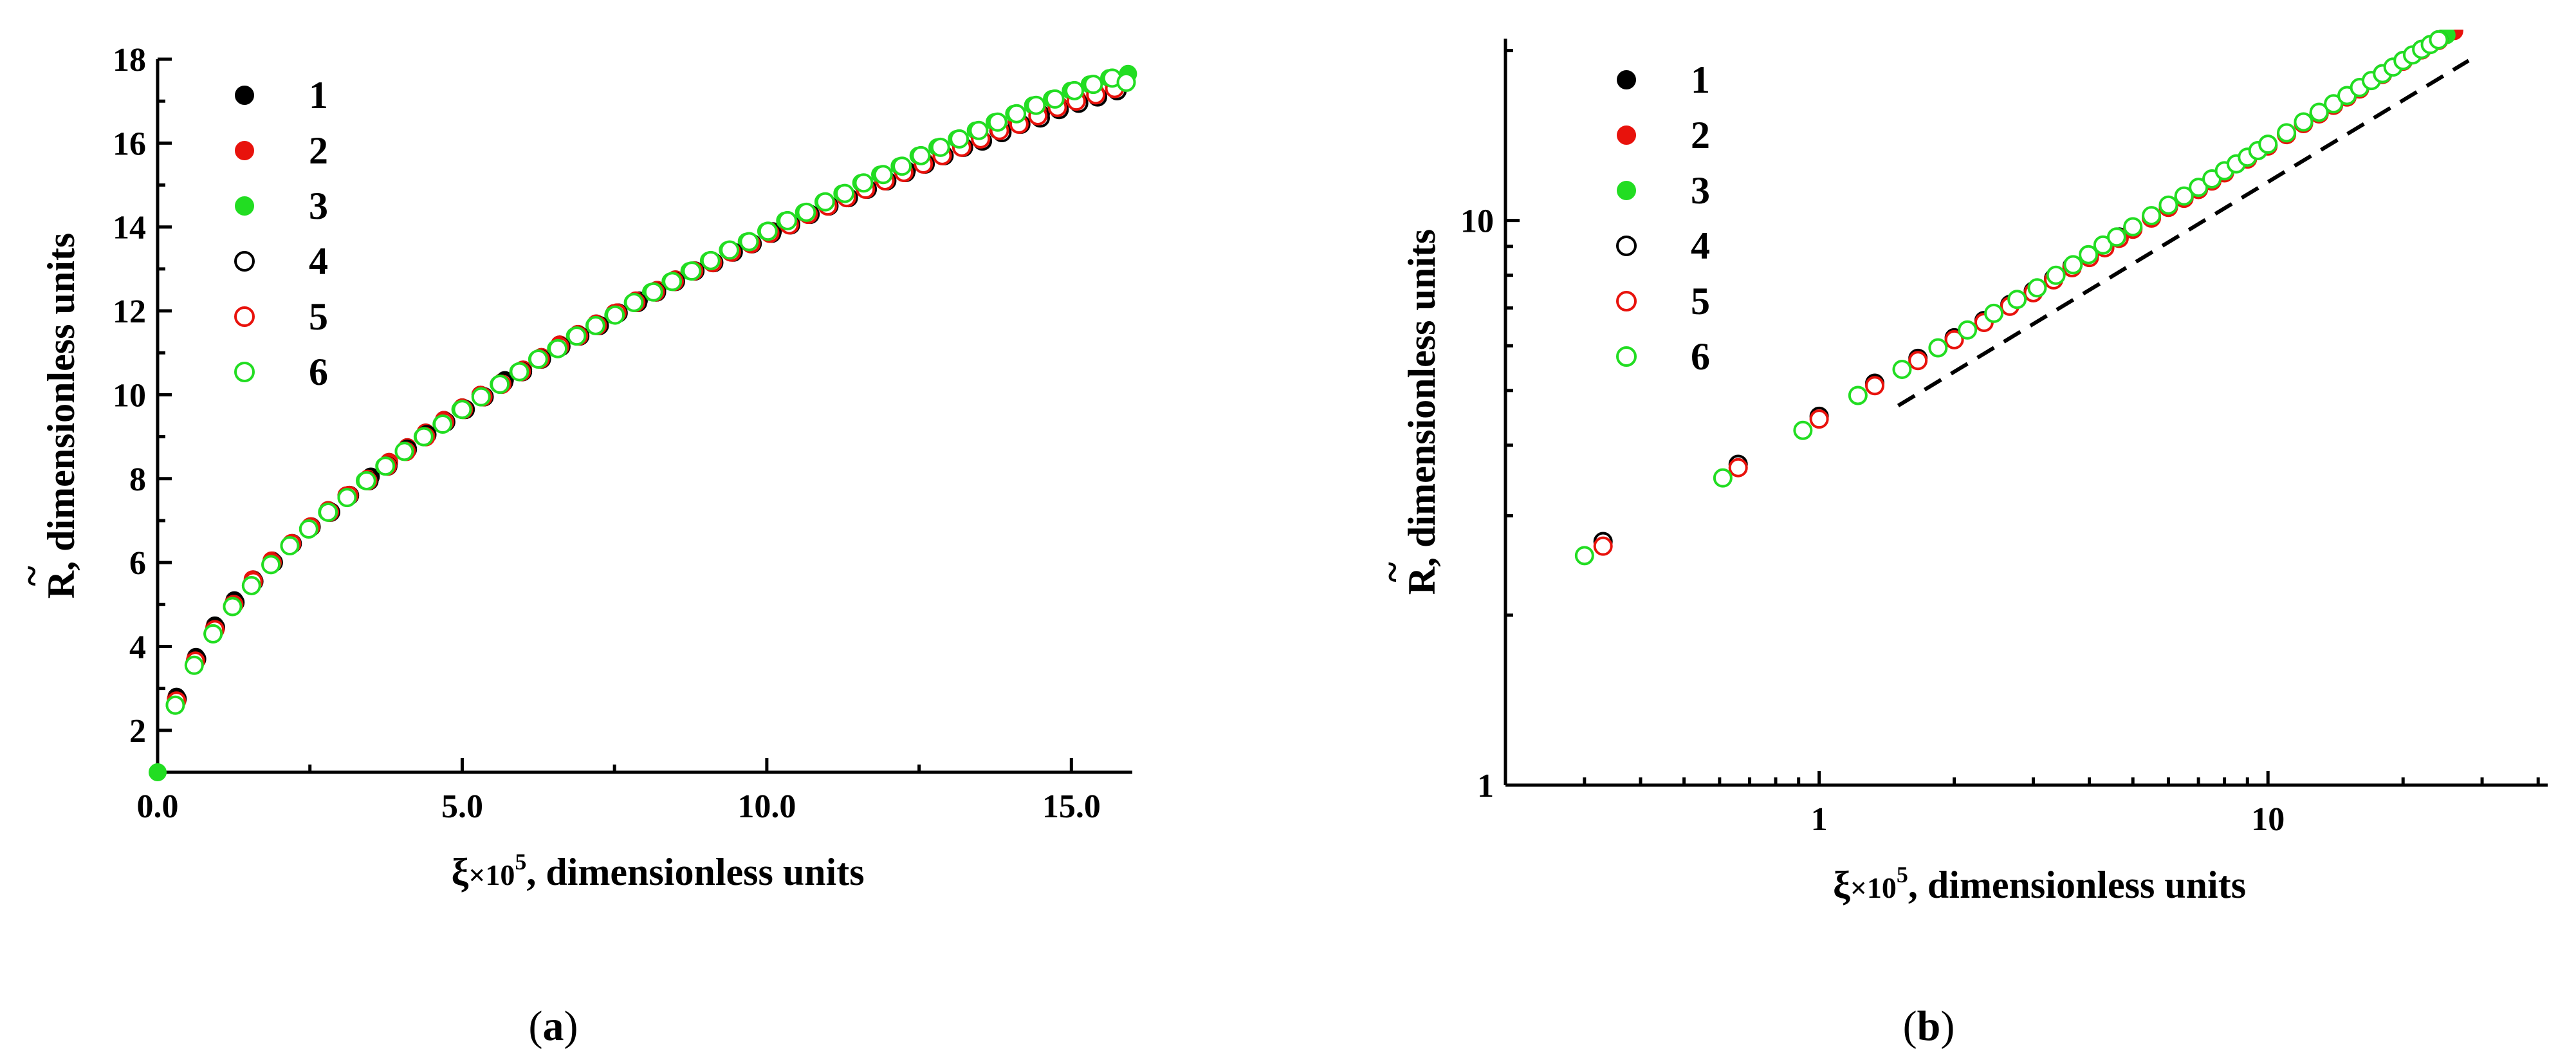 This screenshot has width=2576, height=1058. I want to click on caption-b: (b), so click(1929, 1026).